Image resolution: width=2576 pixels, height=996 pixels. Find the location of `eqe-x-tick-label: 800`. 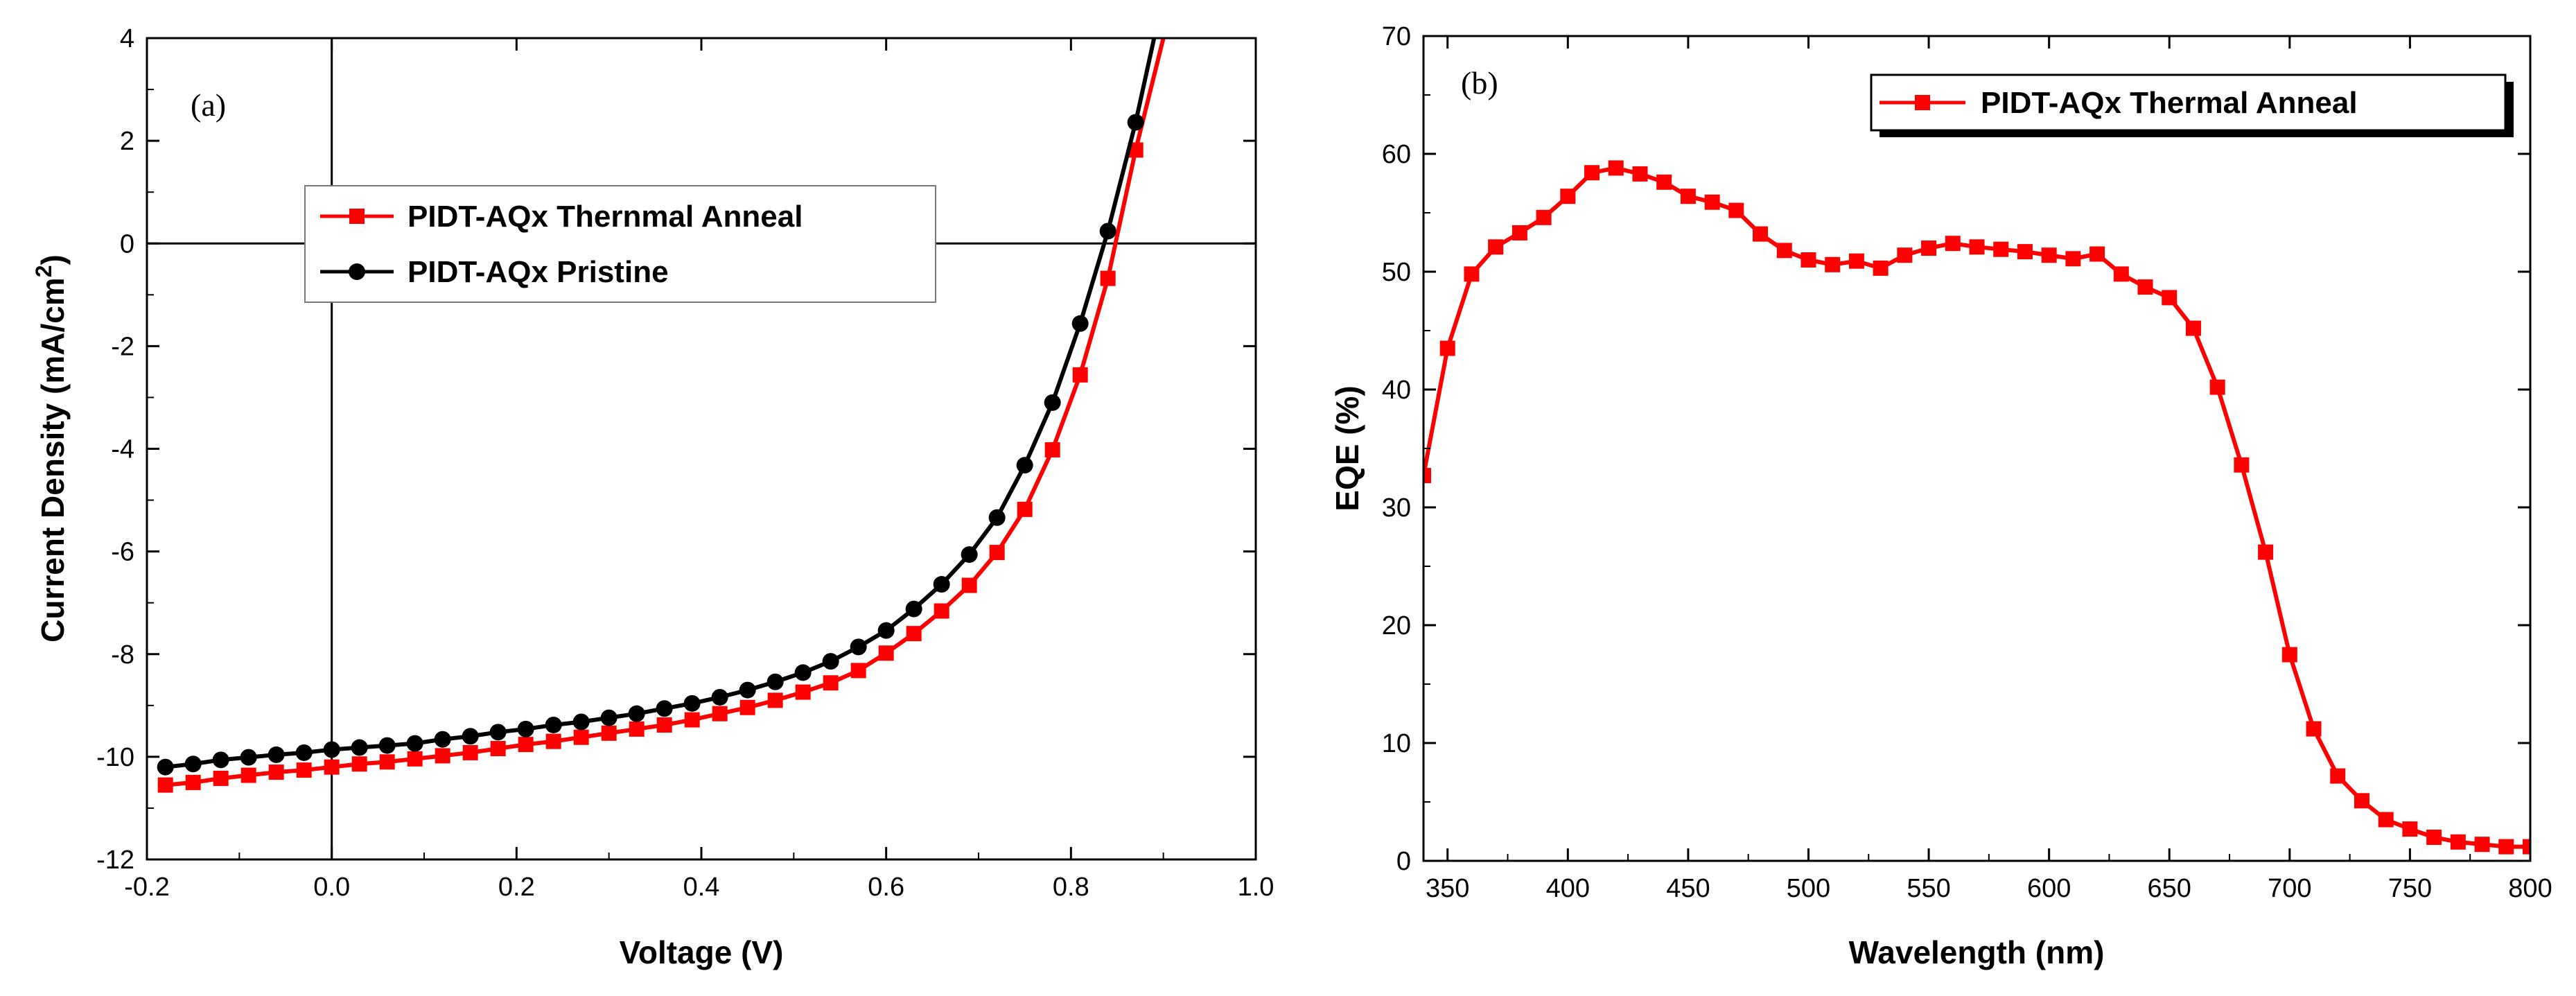

eqe-x-tick-label: 800 is located at coordinates (2530, 888).